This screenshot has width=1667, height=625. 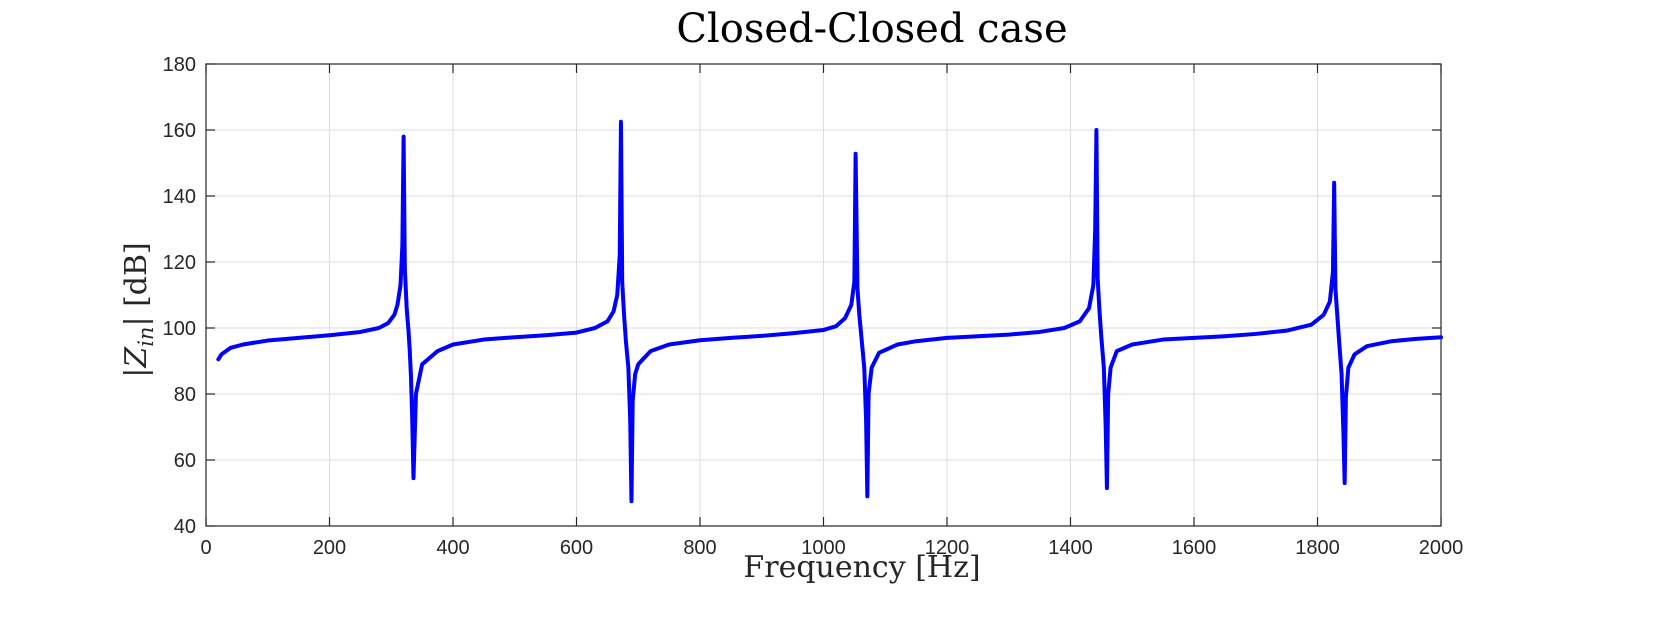 I want to click on y-axis-label-subscript: in, so click(x=146, y=337).